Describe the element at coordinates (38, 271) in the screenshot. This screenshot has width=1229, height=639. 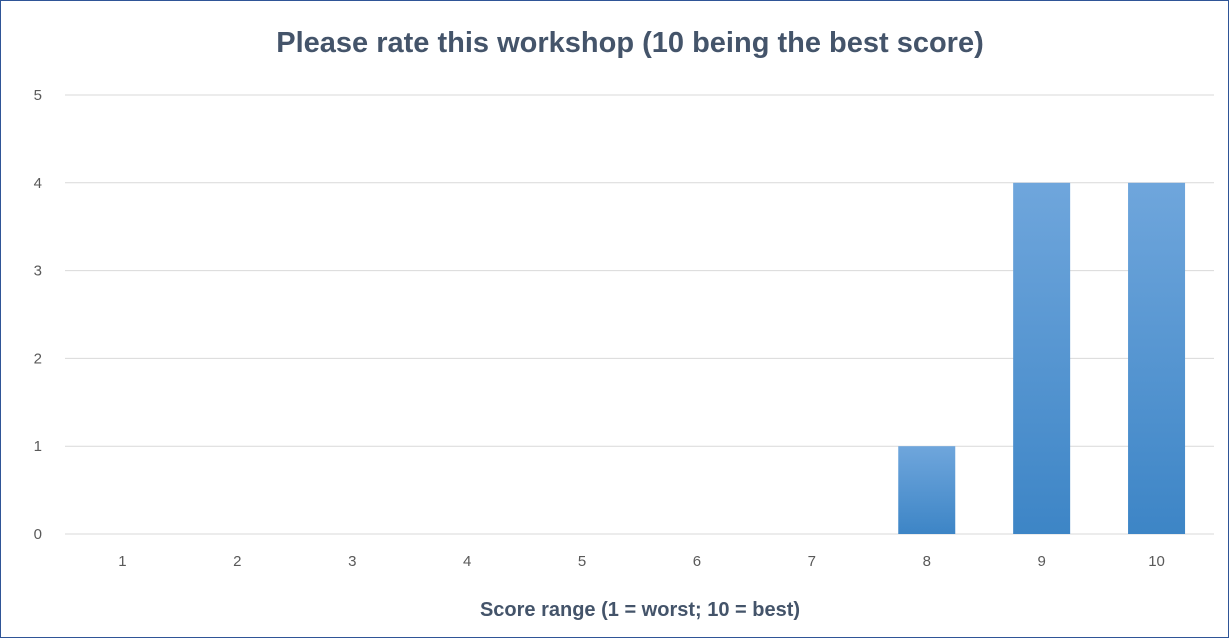
I see `y-tick-label: 3` at that location.